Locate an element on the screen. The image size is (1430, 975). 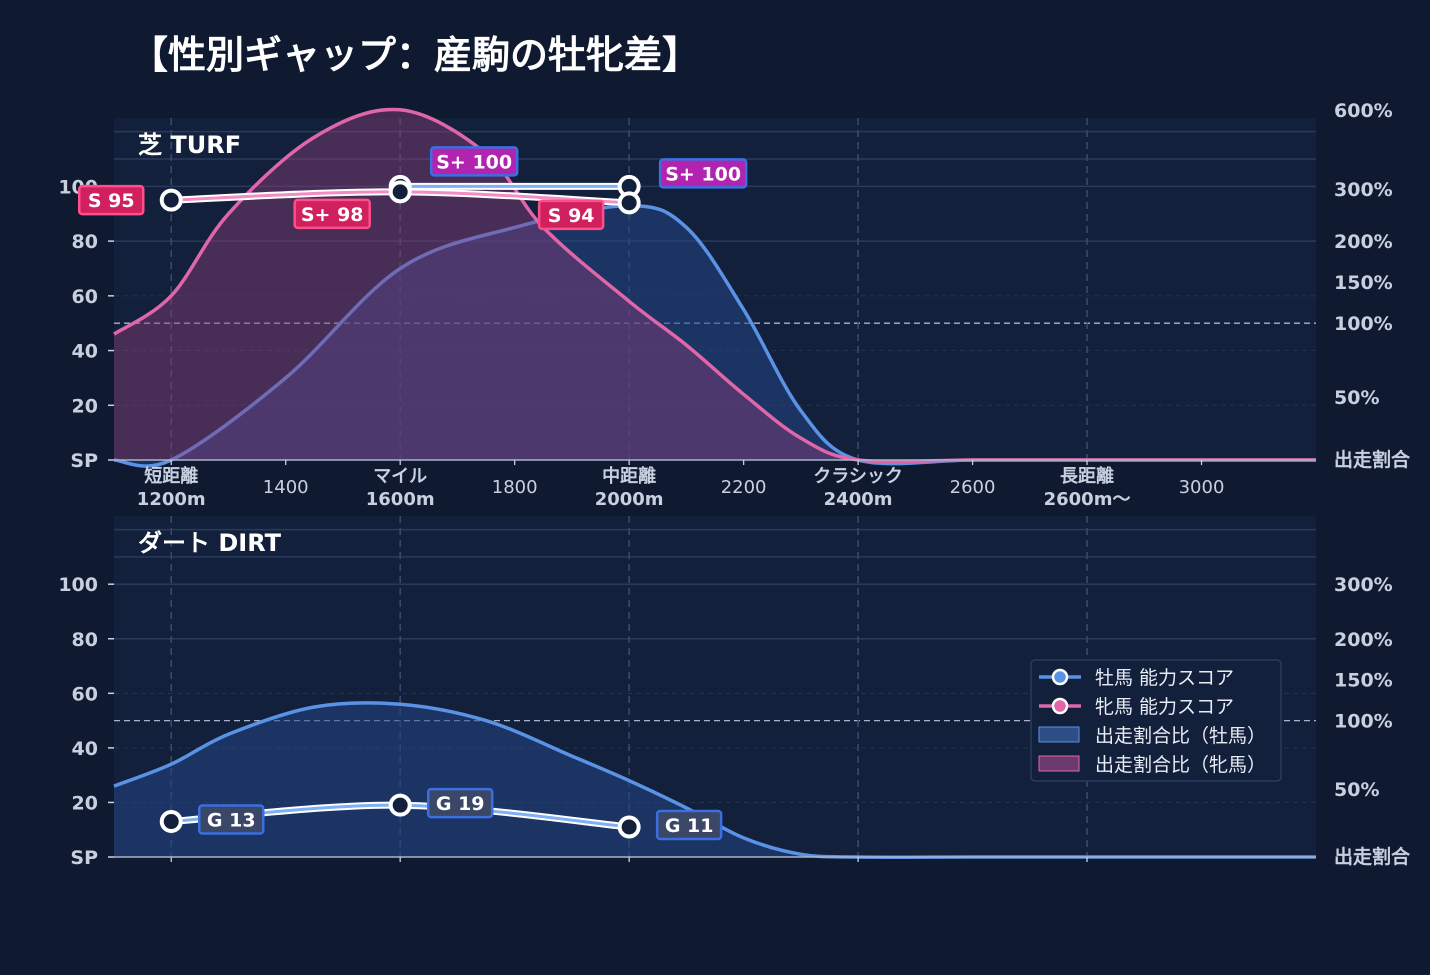
legend-label: 牝馬 能力スコア is located at coordinates (1164, 707).